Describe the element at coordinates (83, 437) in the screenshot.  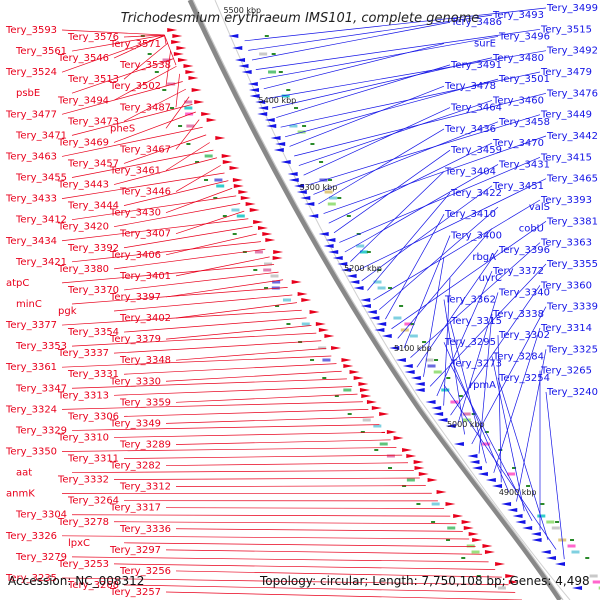
I see `left-gene-label: Tery_3310` at that location.